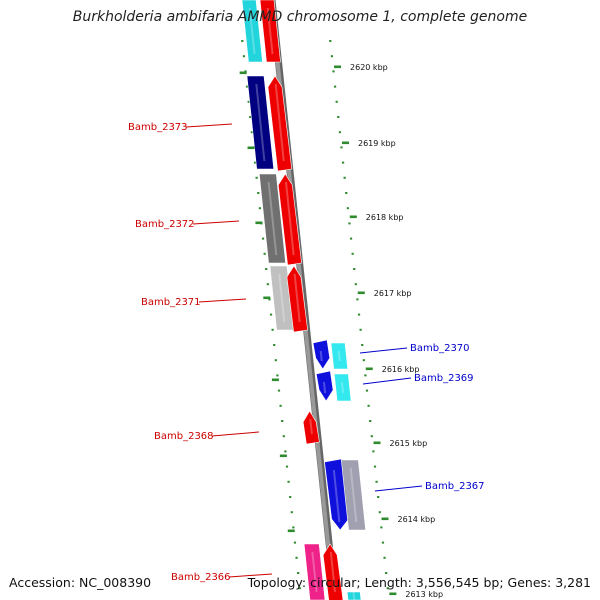  I want to click on feature-block-steel, so click(353, 495).